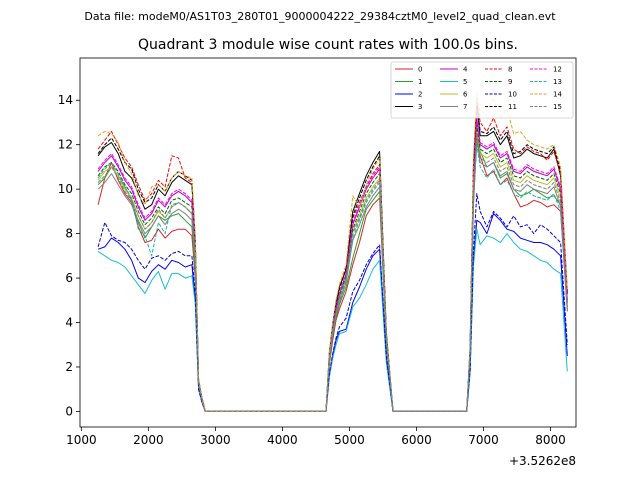  I want to click on x-tick-label: 6000, so click(416, 440).